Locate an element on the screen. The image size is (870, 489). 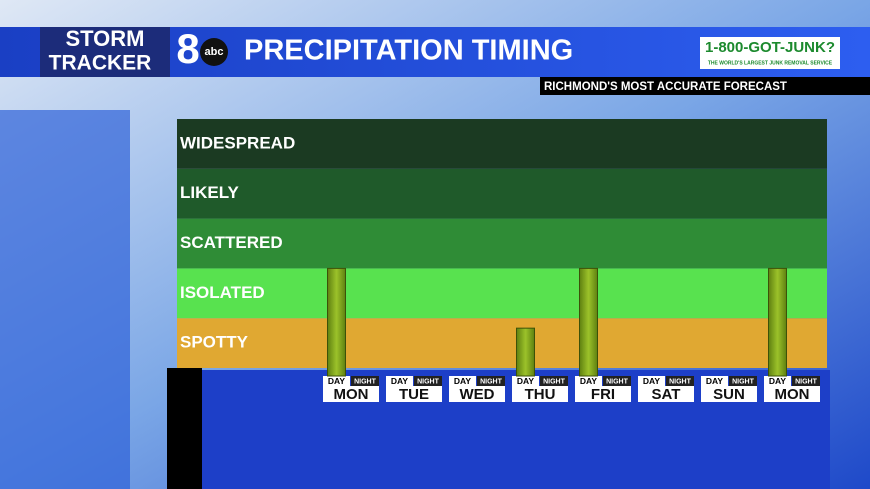
x-tick-label: TUE is located at coordinates (414, 394).